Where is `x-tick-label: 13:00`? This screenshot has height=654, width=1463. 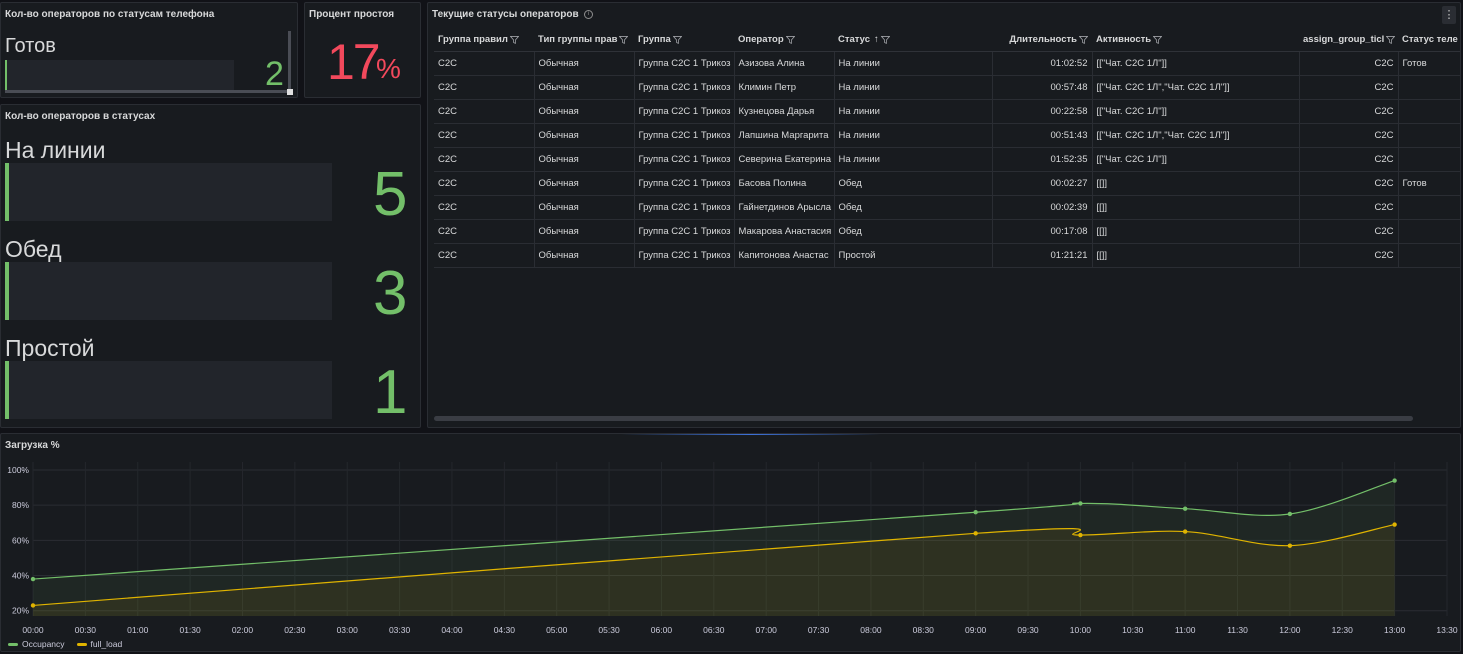 x-tick-label: 13:00 is located at coordinates (1395, 630).